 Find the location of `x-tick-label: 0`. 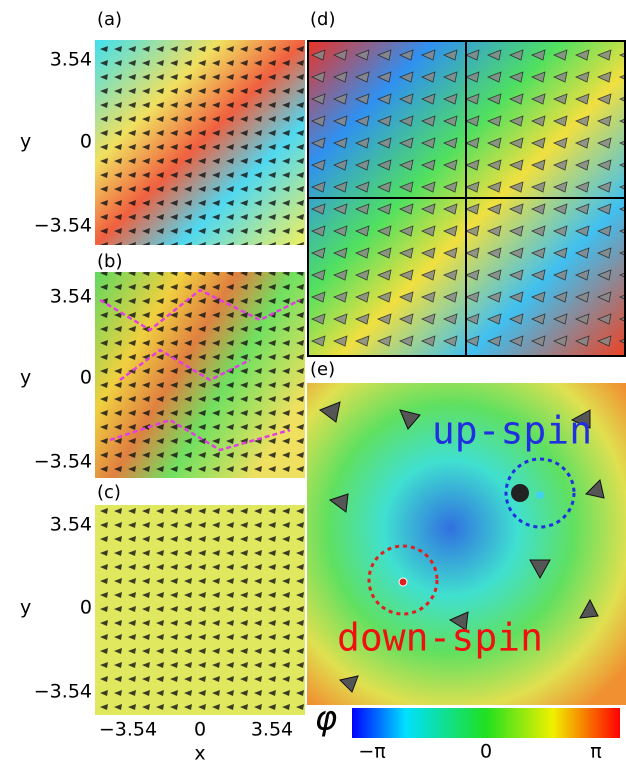

x-tick-label: 0 is located at coordinates (200, 730).